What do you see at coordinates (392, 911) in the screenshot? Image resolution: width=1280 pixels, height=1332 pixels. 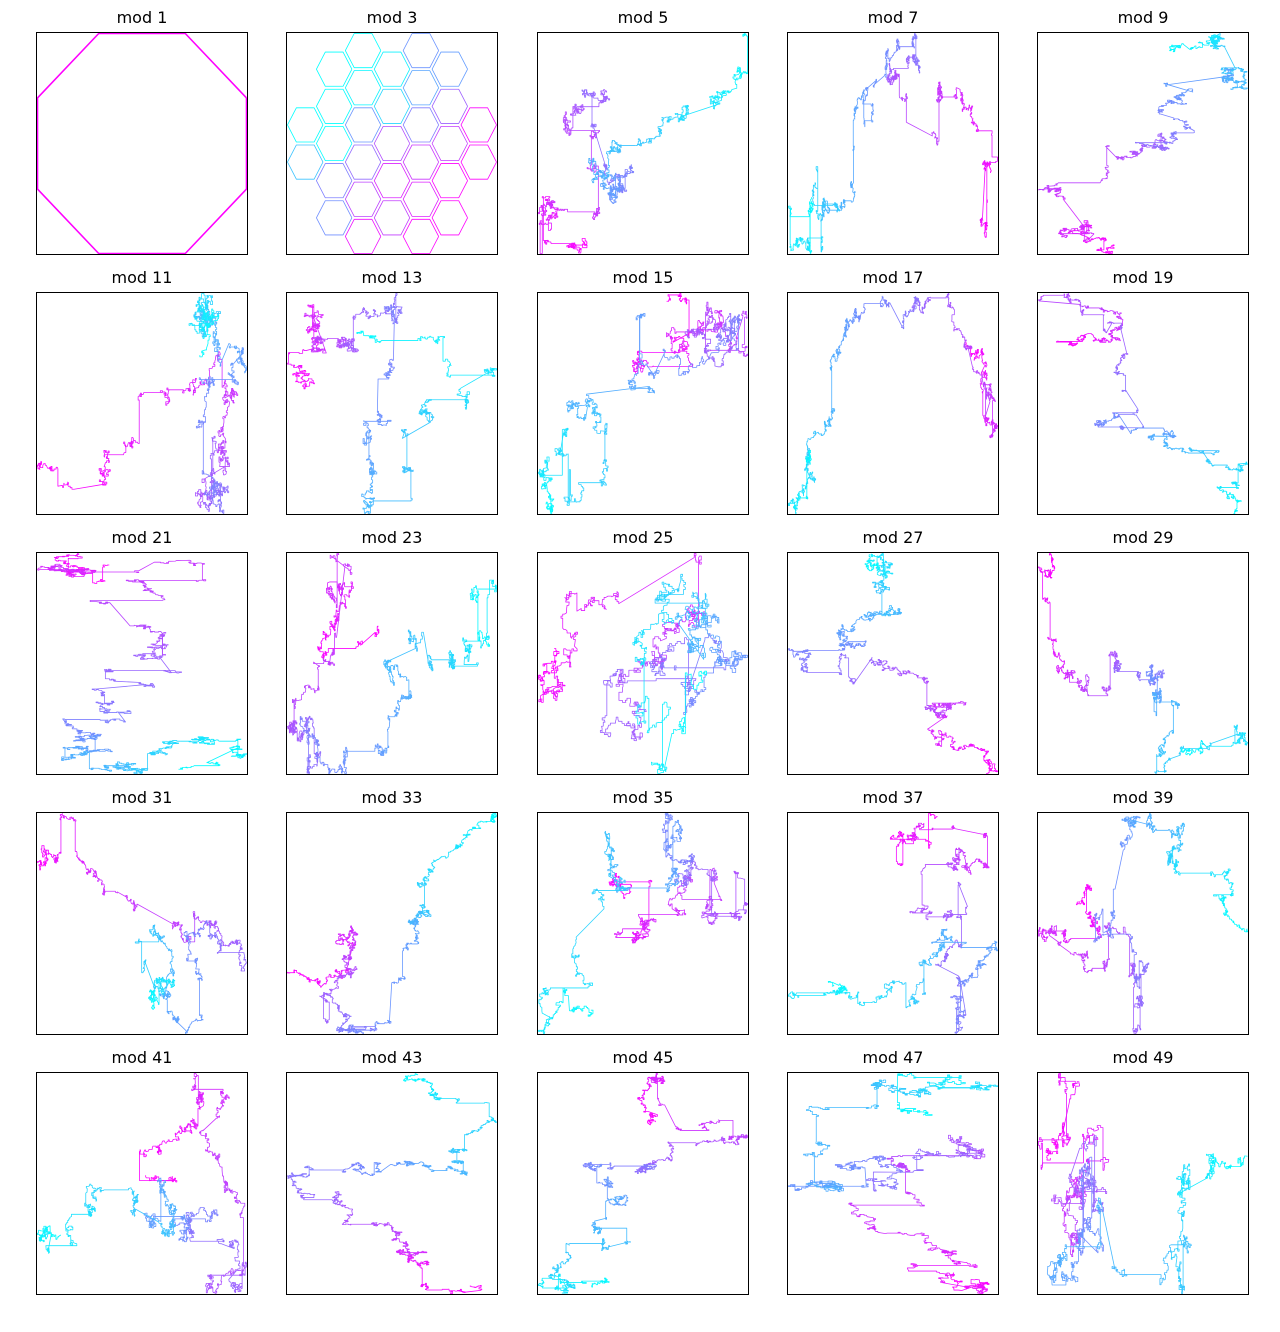 I see `subplot-mod-33: mod 33` at bounding box center [392, 911].